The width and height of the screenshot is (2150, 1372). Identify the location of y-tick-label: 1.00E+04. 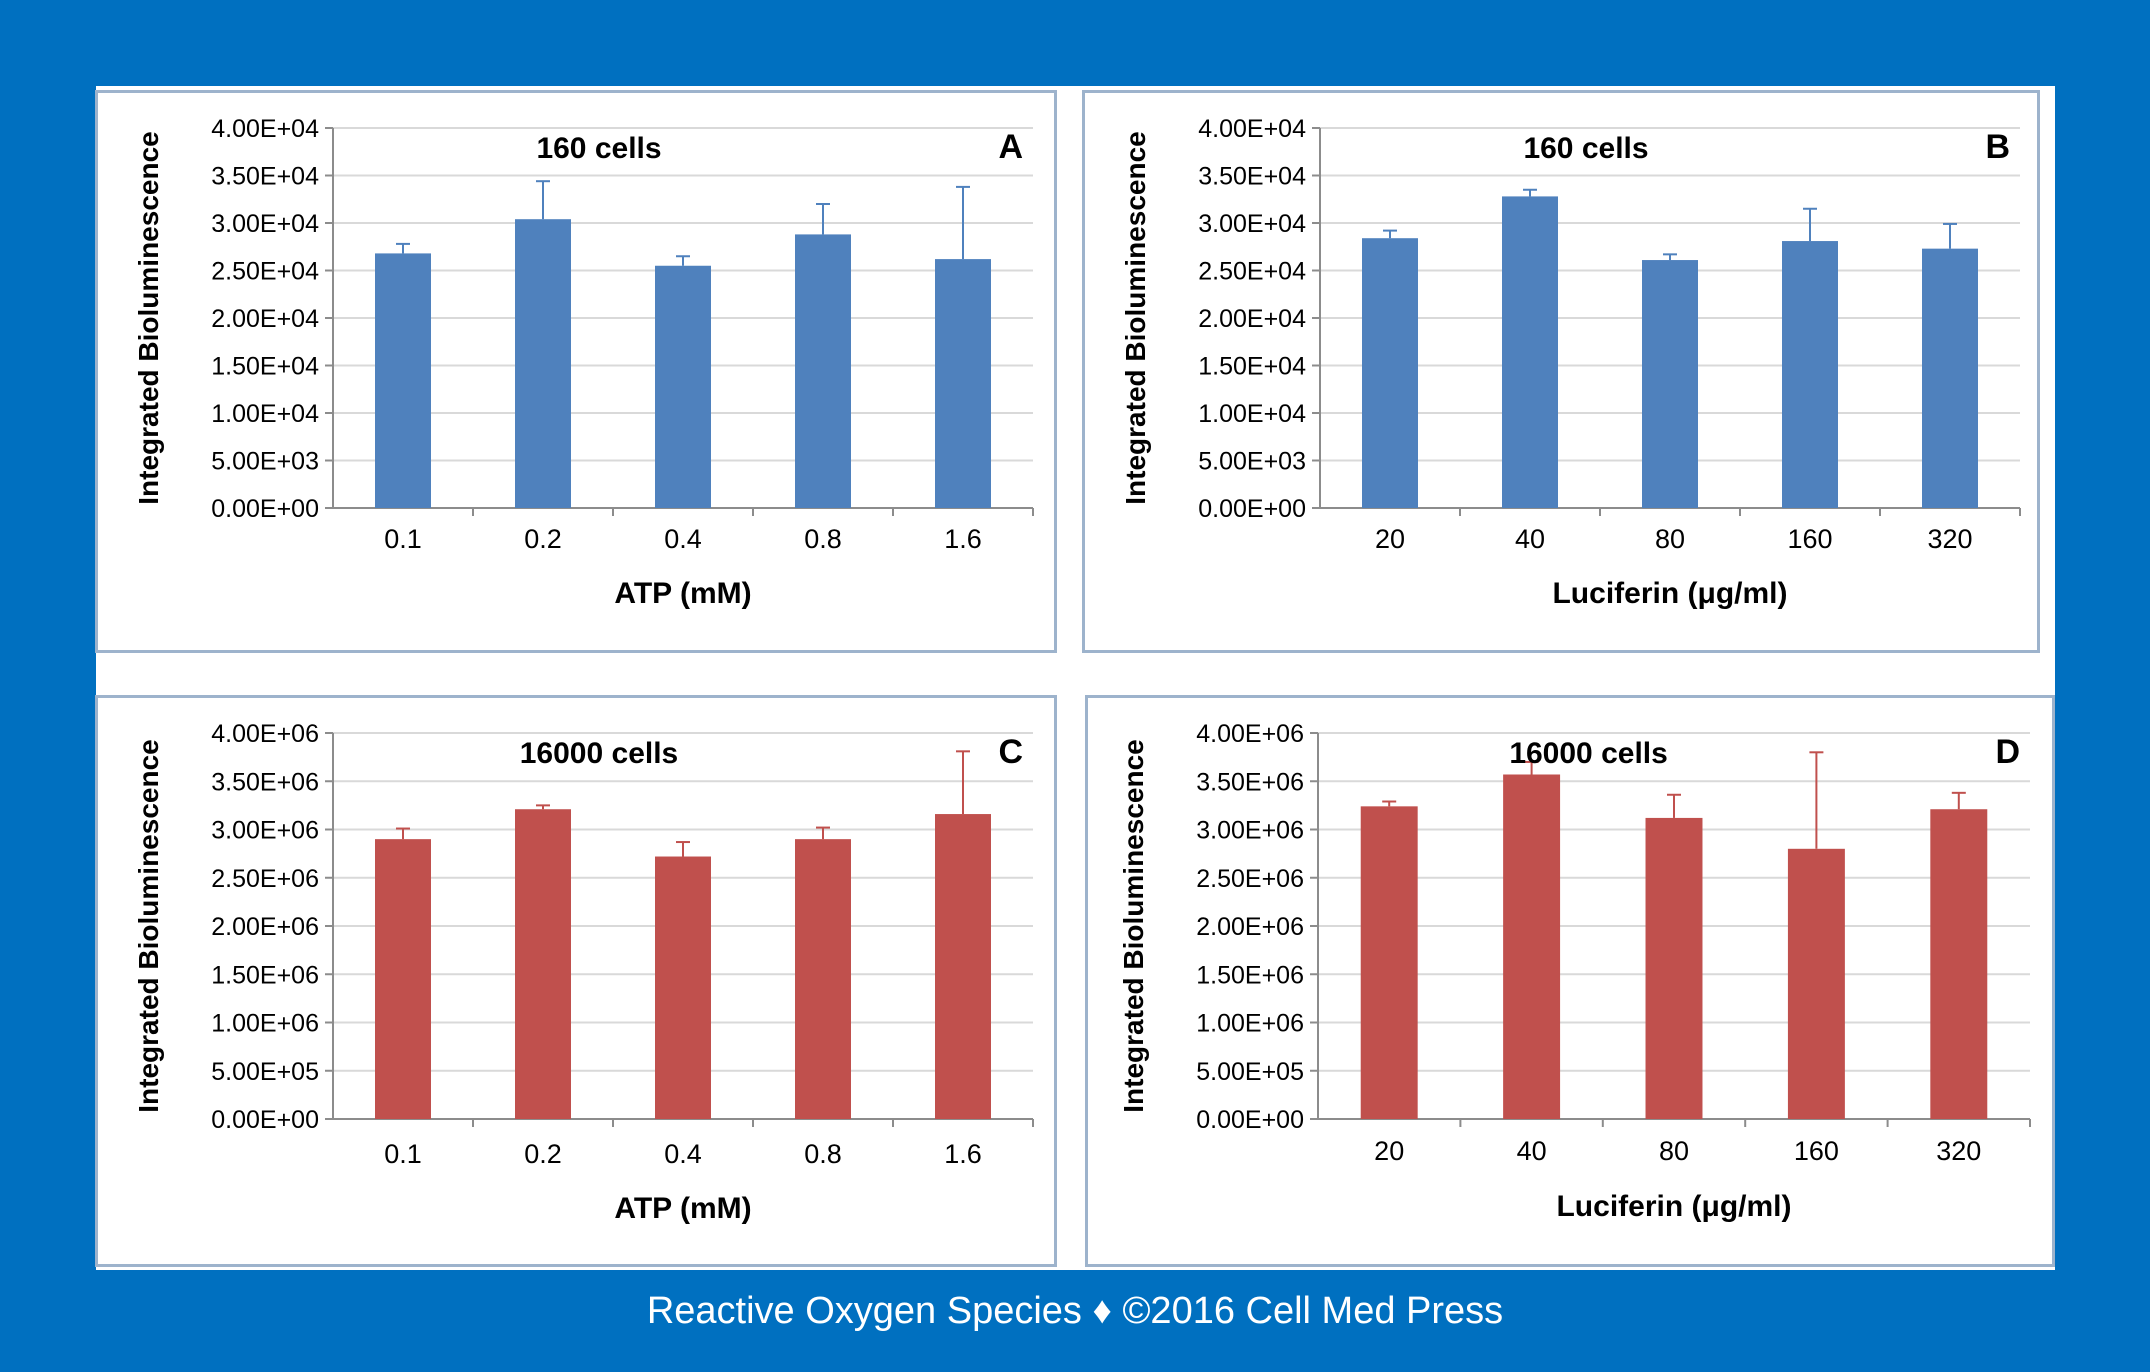
(265, 414).